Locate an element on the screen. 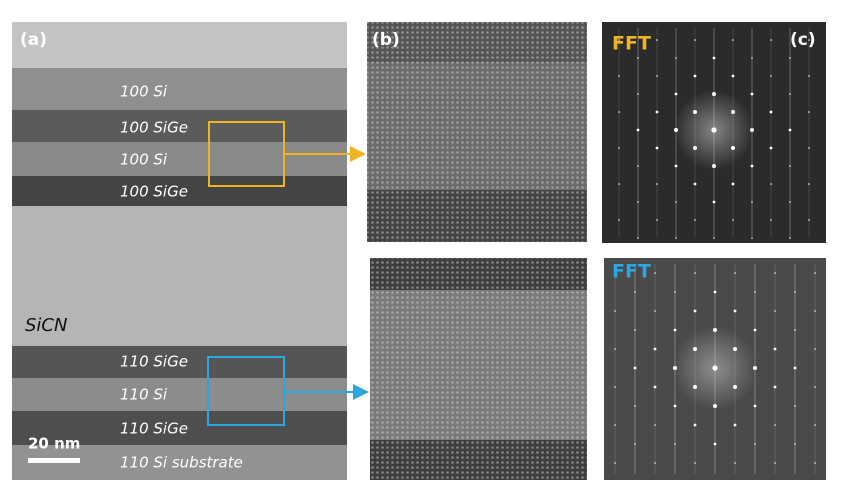 Image resolution: width=845 pixels, height=504 pixels. panel-label: (a) is located at coordinates (33, 40).